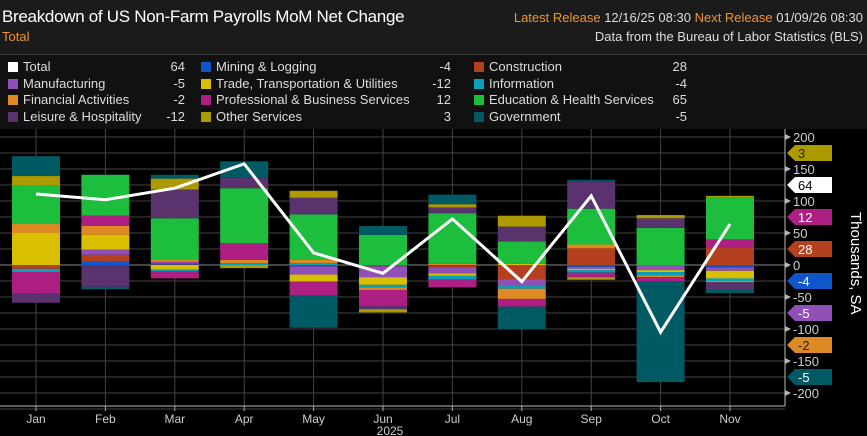 The image size is (867, 436). I want to click on last-value-tag-label: 28, so click(805, 249).